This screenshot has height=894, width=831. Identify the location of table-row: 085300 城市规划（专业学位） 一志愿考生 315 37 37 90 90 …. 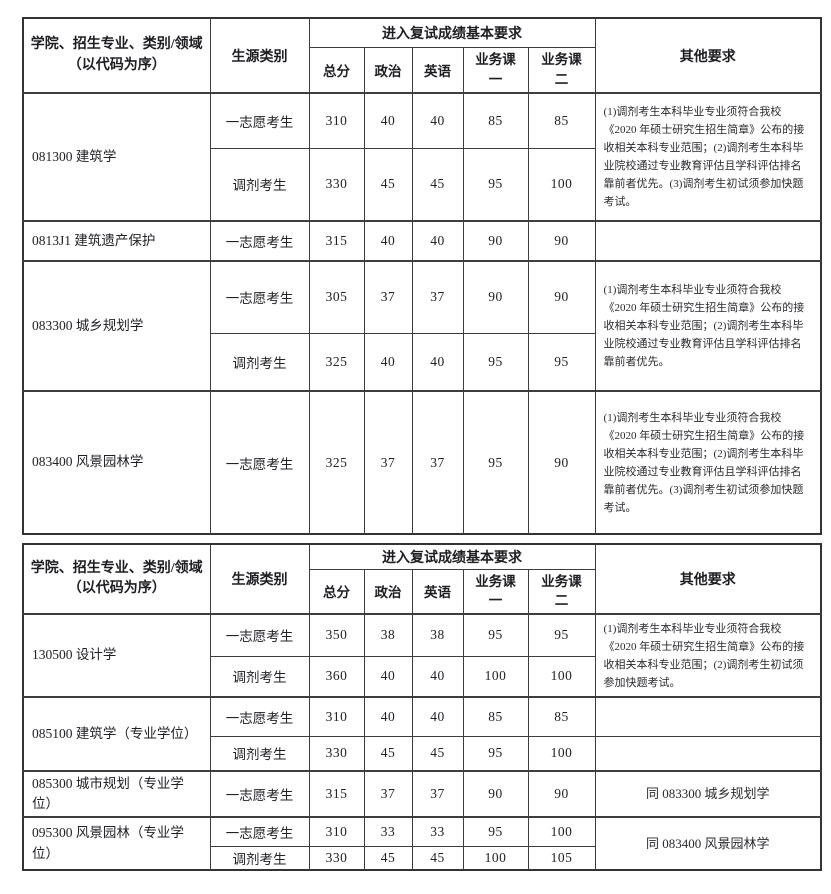
(422, 794).